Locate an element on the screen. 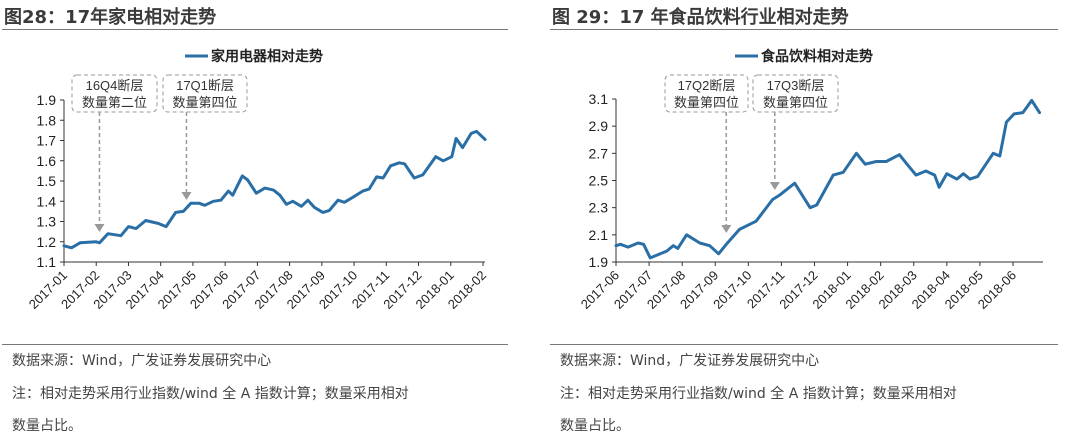  y-tick-label: 3.1 is located at coordinates (599, 99).